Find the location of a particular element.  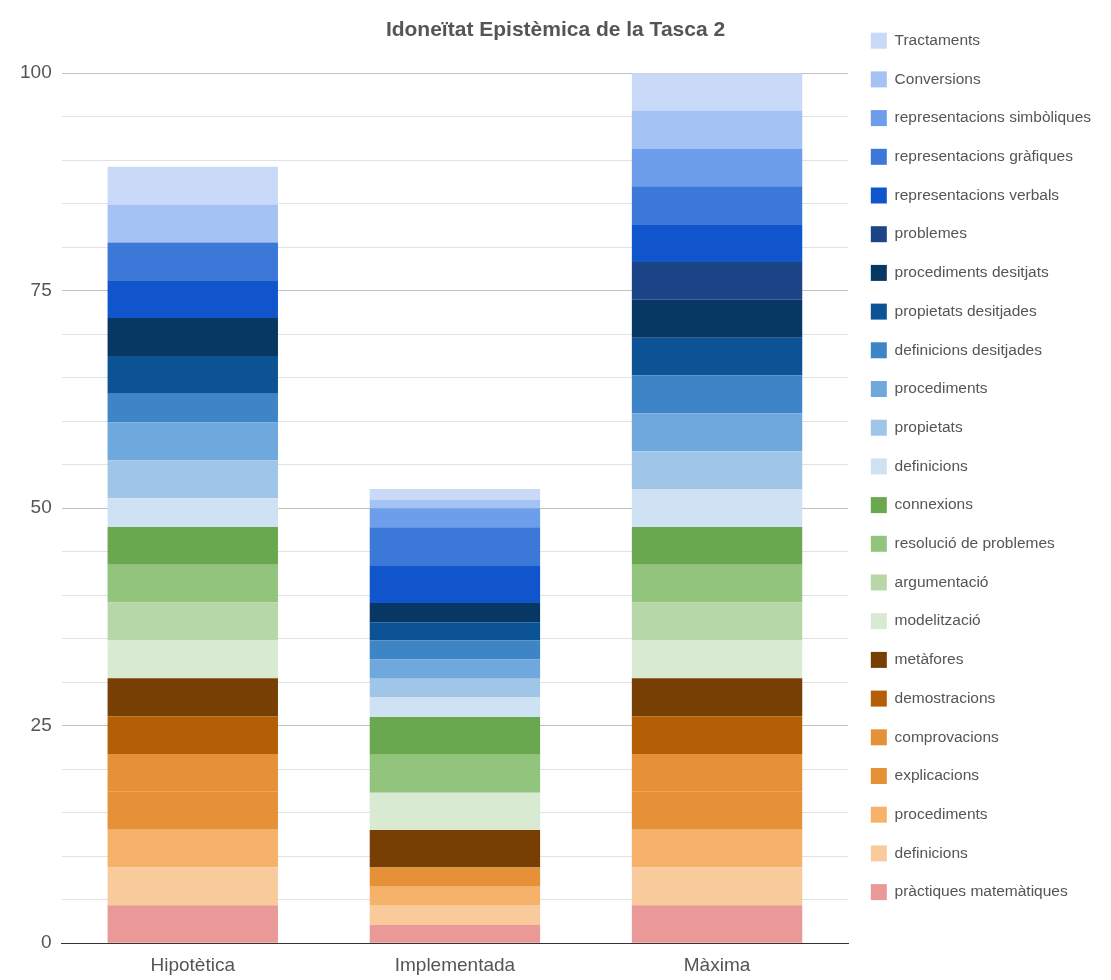

legend-label: representacions verbals is located at coordinates (977, 194).